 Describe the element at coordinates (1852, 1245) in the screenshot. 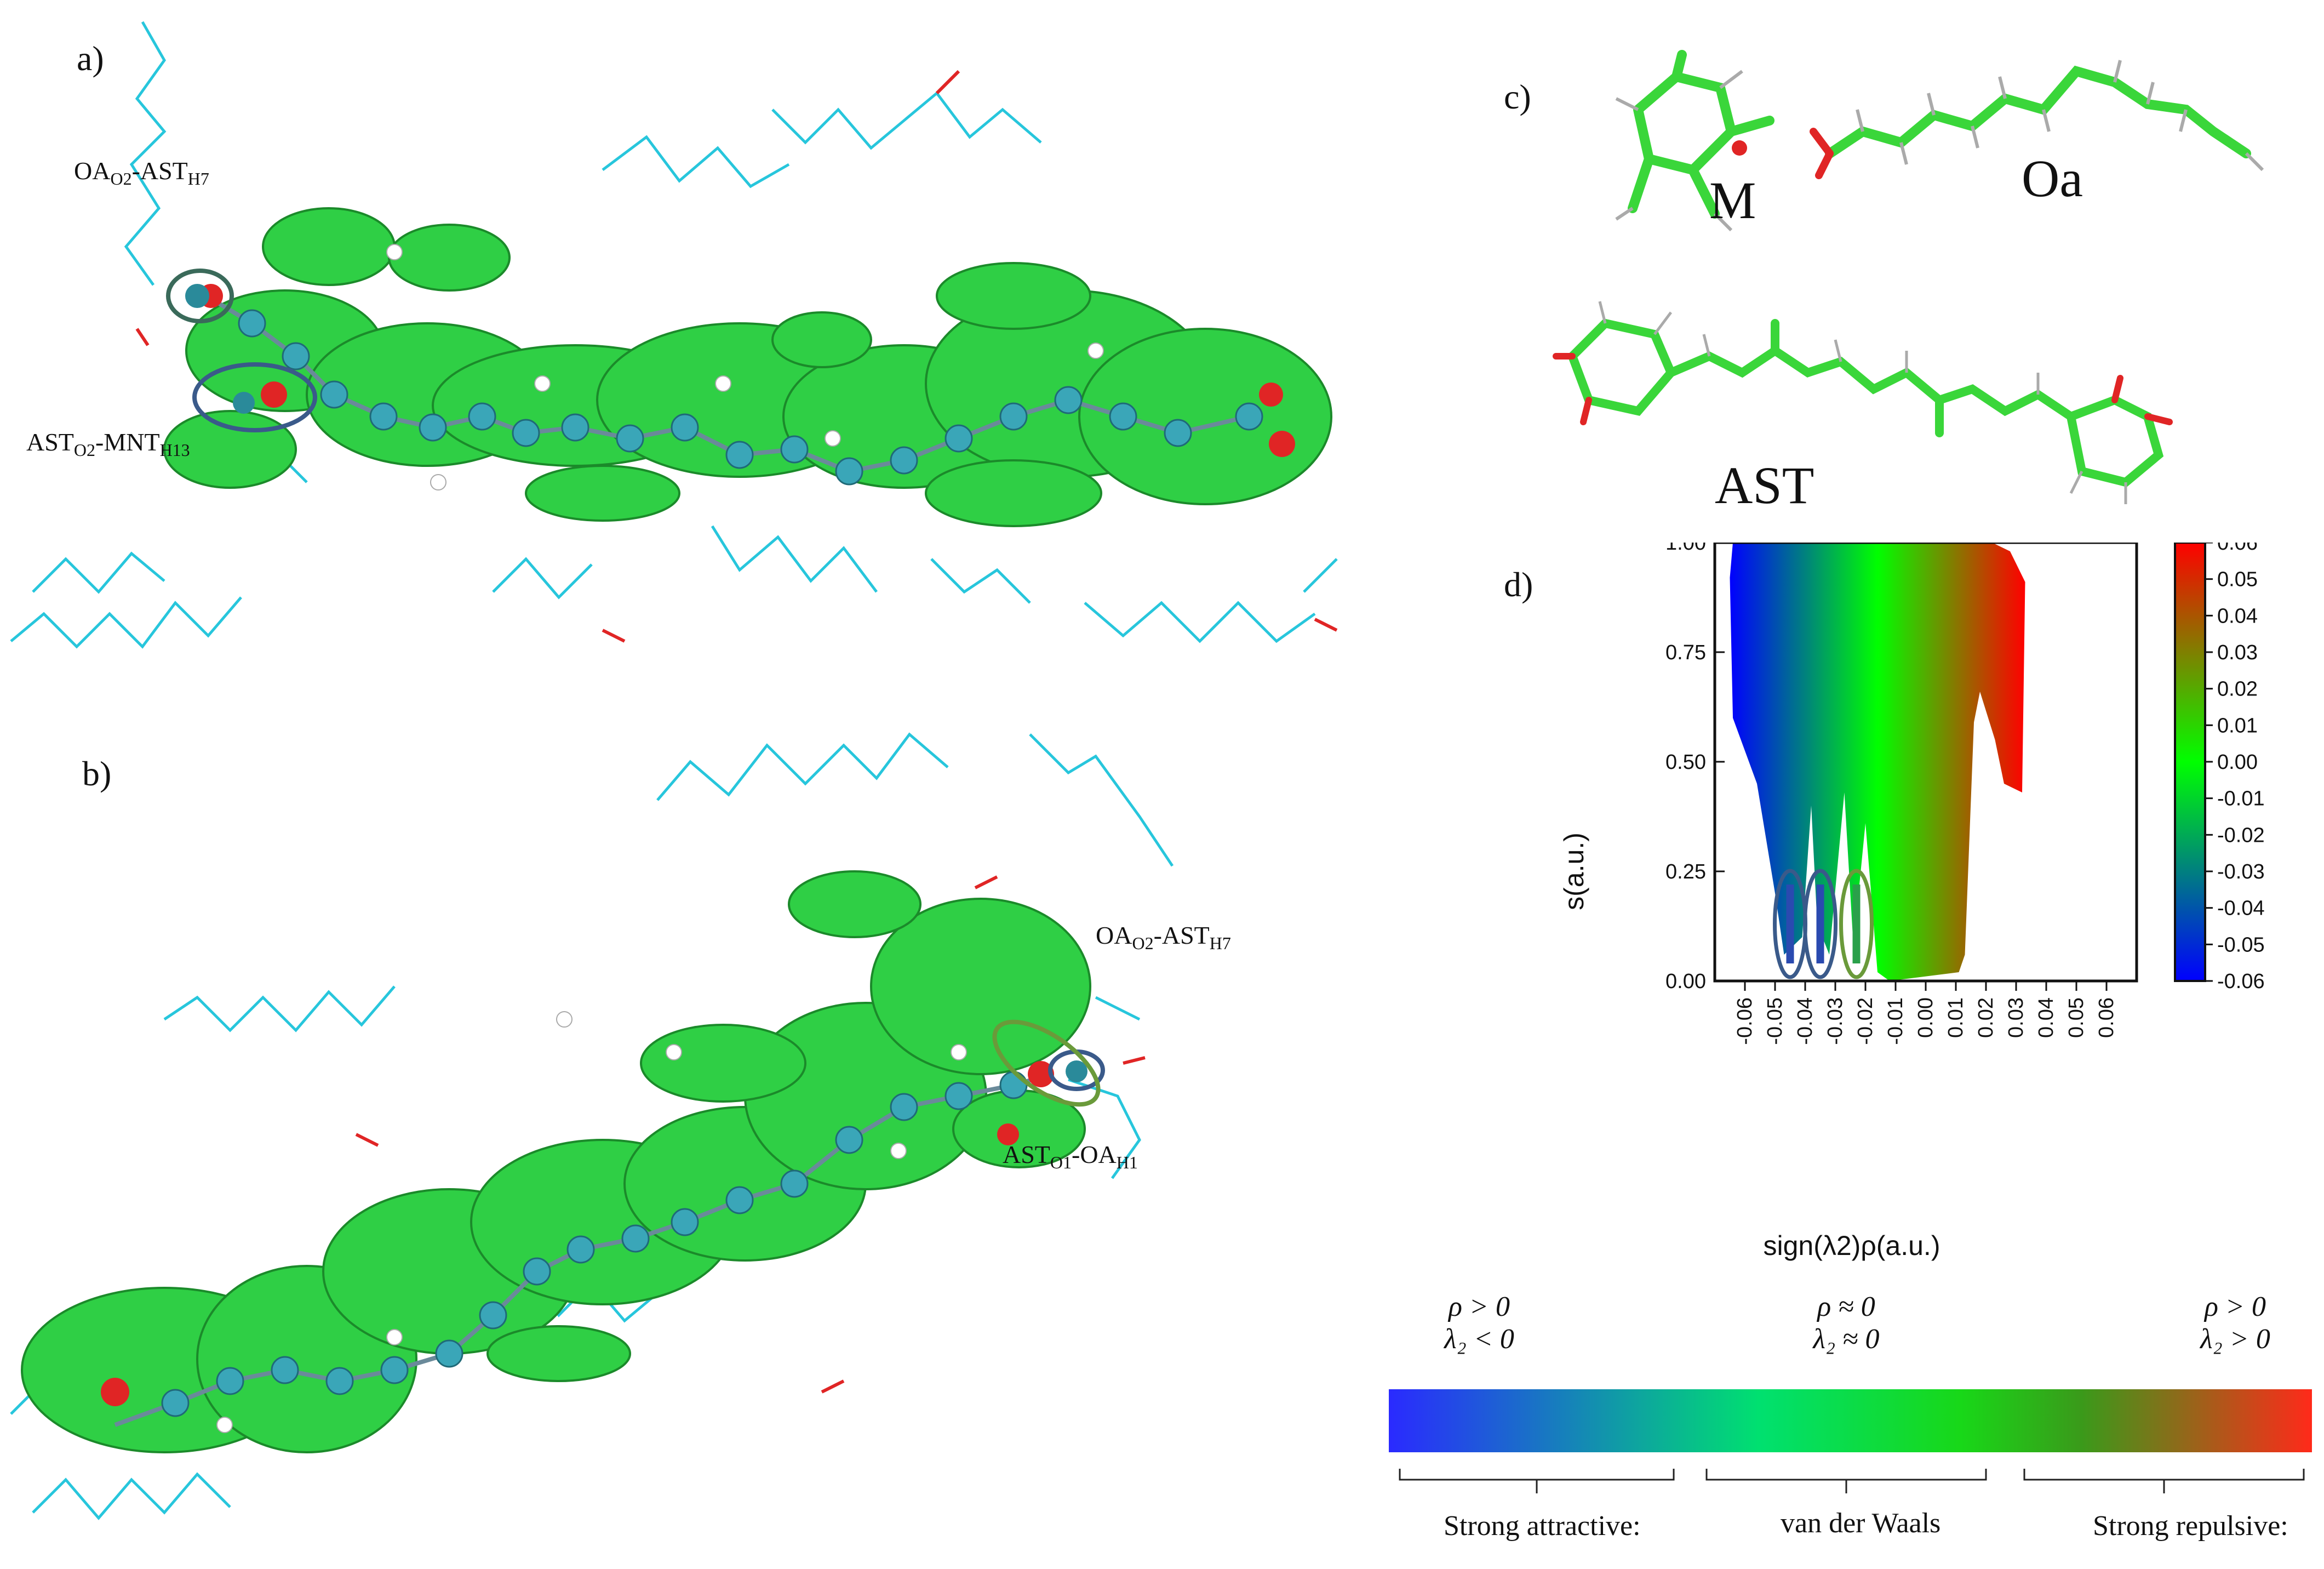

I see `x-axis-label: sign(λ2)ρ(a.u.)` at that location.